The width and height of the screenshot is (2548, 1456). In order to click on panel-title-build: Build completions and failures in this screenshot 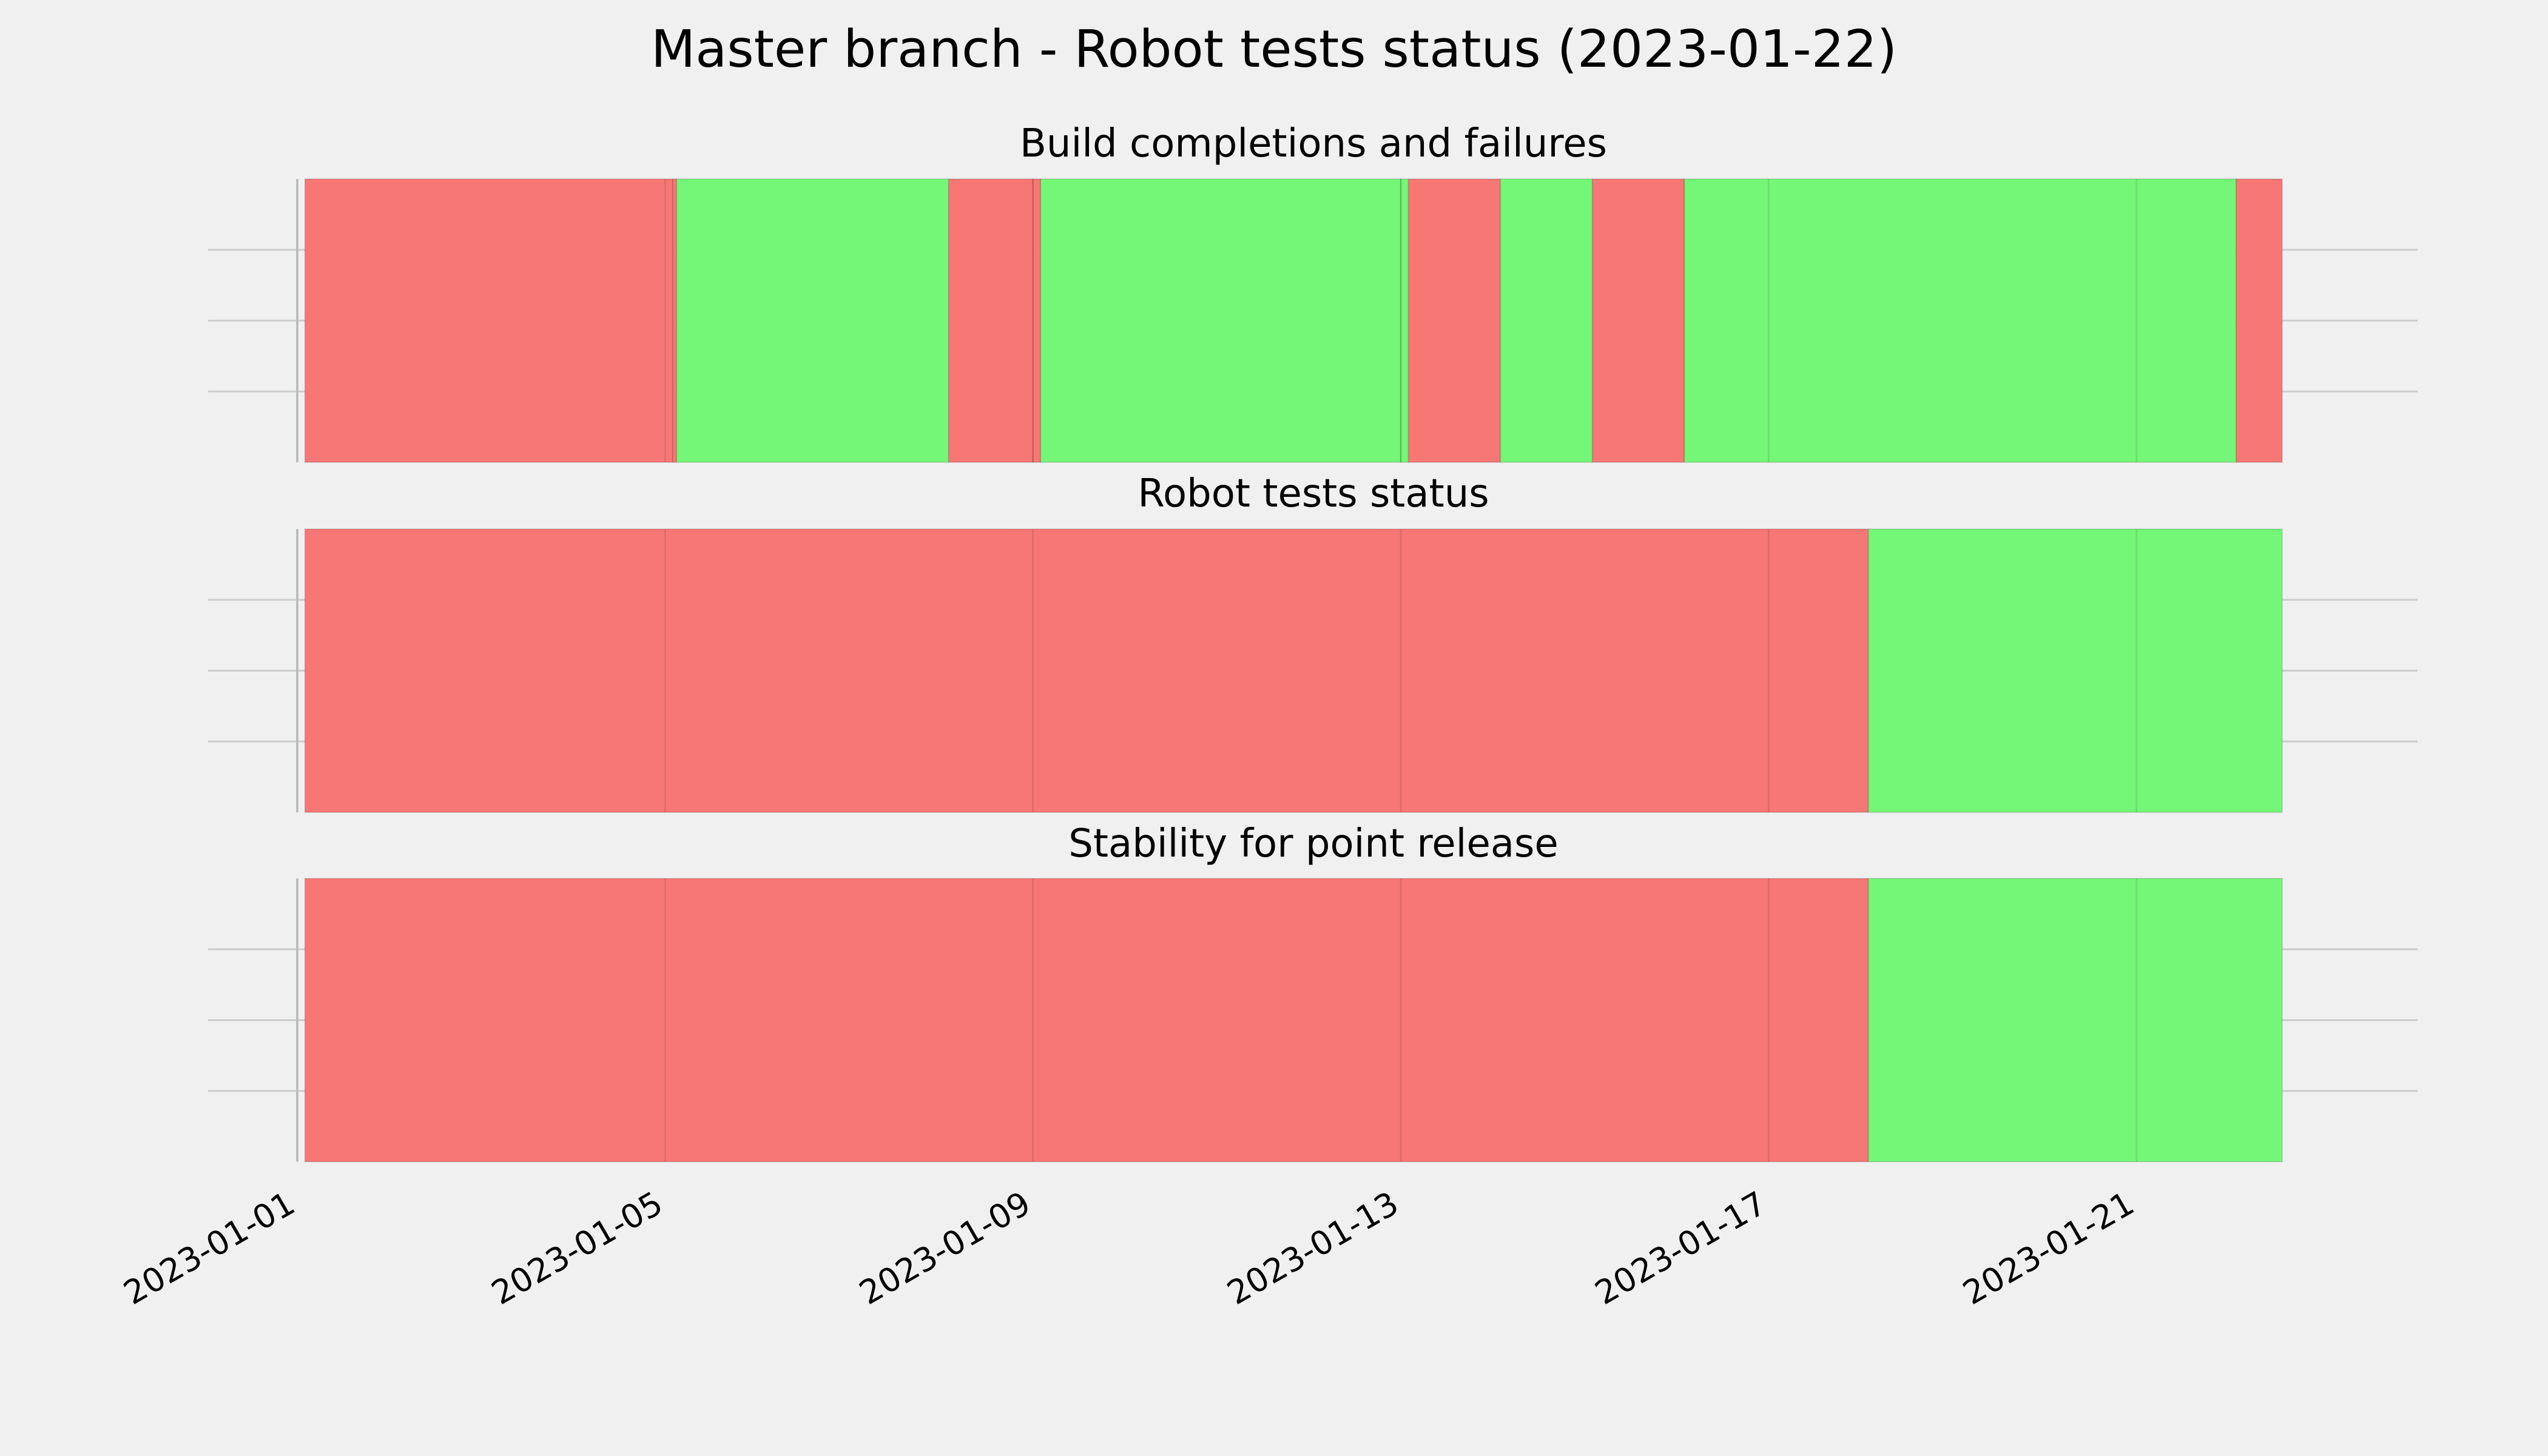, I will do `click(1313, 143)`.